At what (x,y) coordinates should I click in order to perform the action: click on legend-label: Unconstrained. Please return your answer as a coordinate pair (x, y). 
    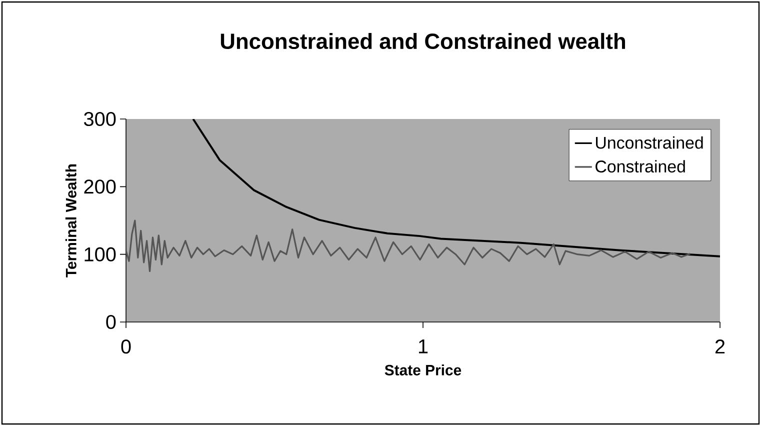
    Looking at the image, I should click on (649, 142).